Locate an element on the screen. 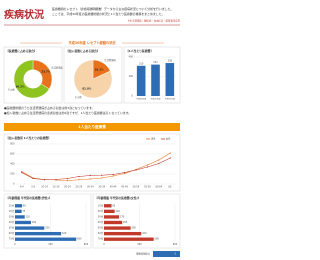 This screenshot has height=260, width=320. y-tick-label: 20代 is located at coordinates (101, 211).